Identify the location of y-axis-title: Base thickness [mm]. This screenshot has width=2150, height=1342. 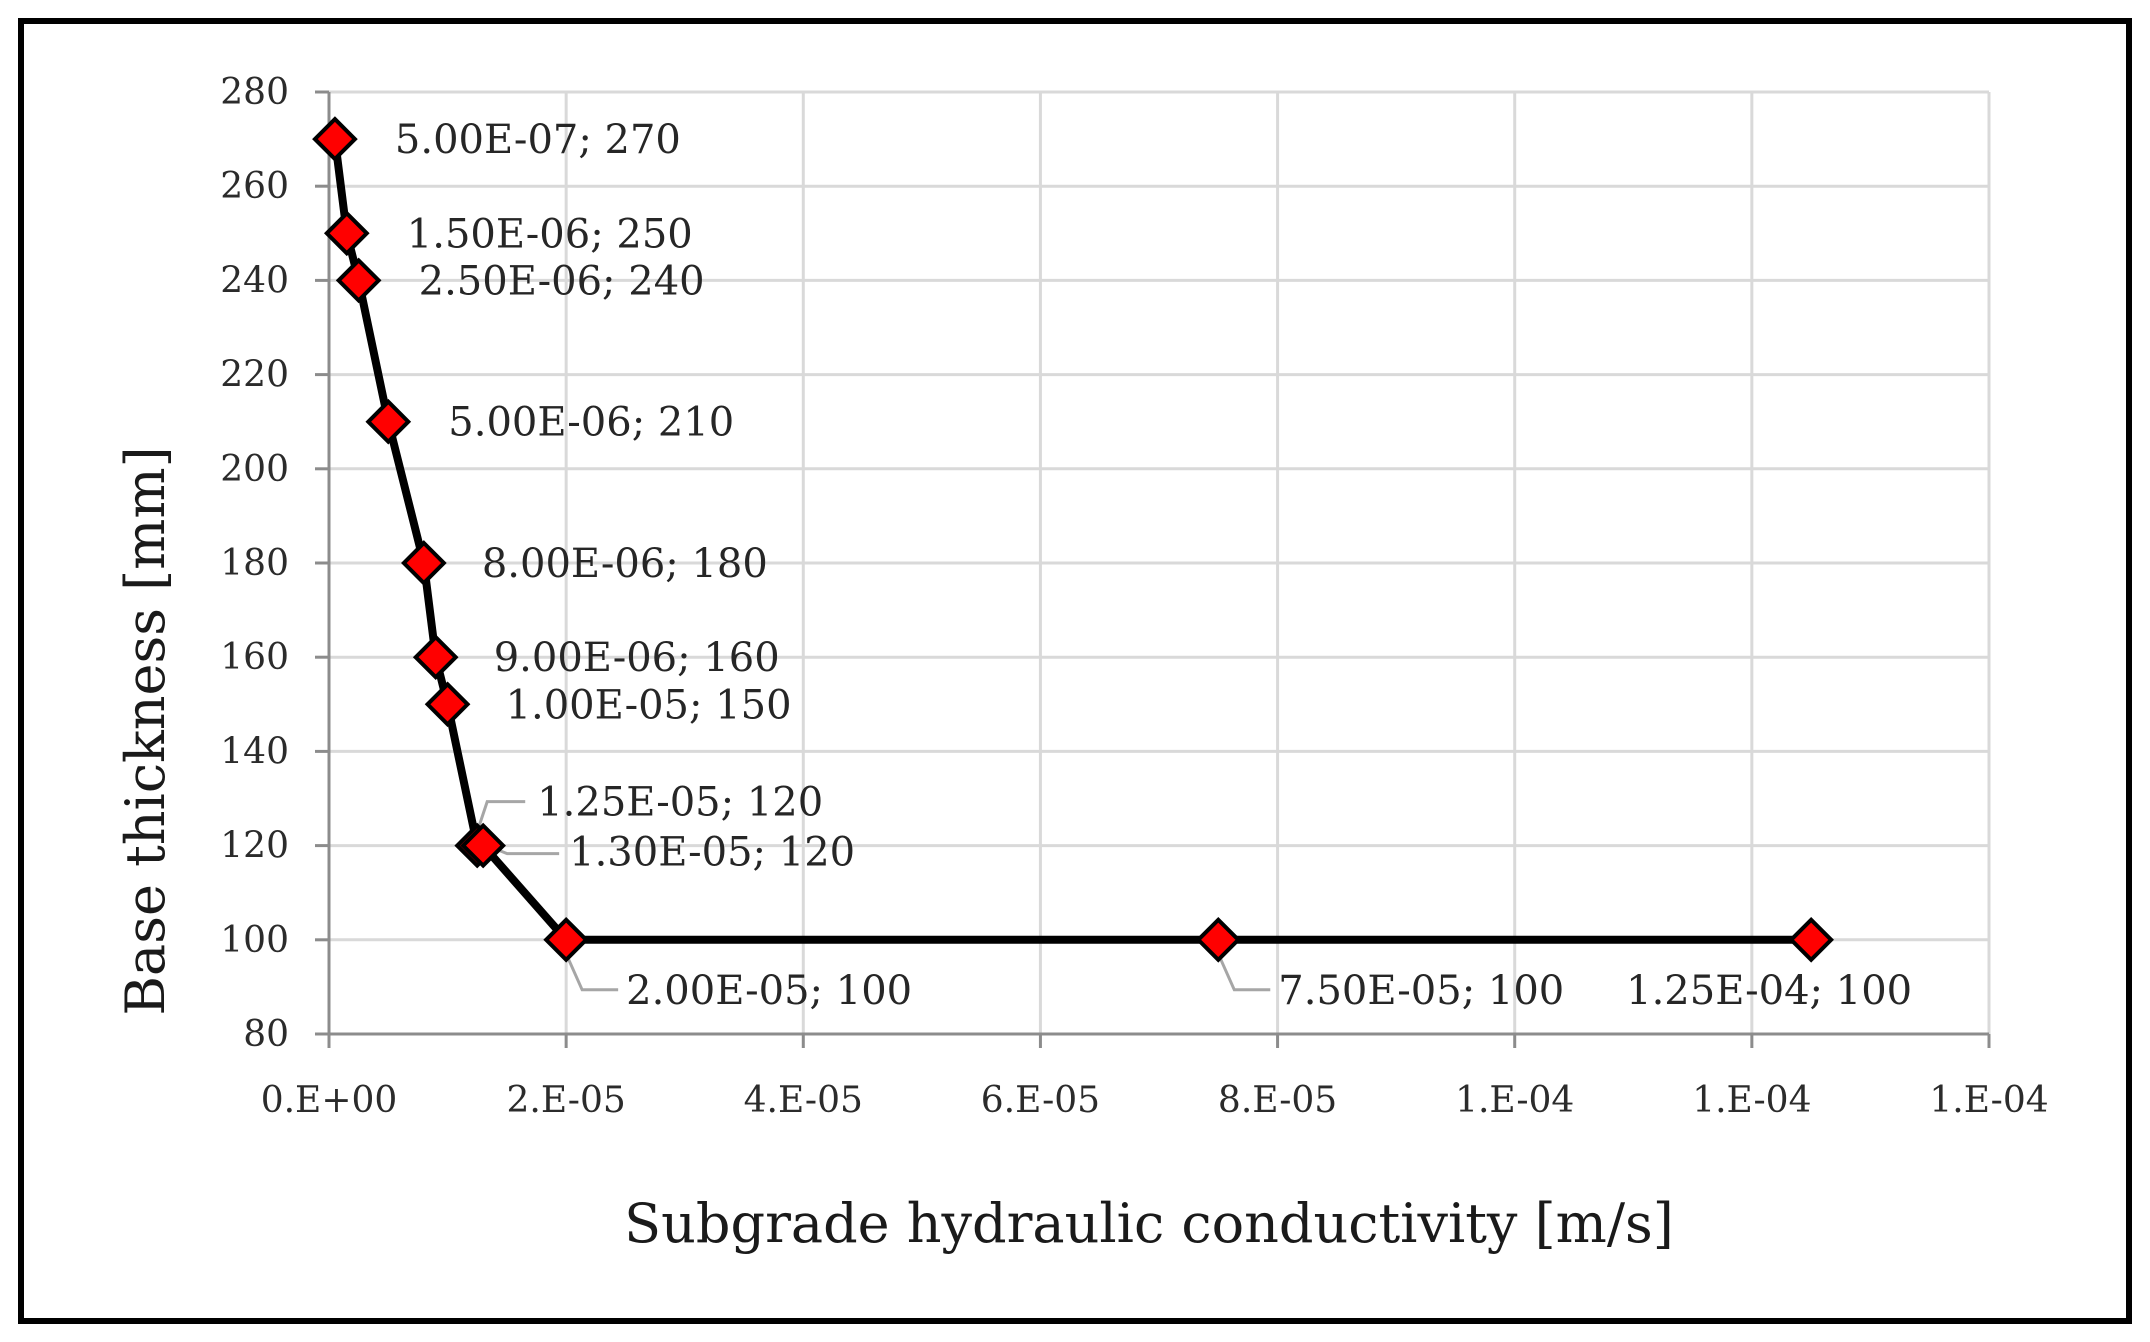
(145, 730).